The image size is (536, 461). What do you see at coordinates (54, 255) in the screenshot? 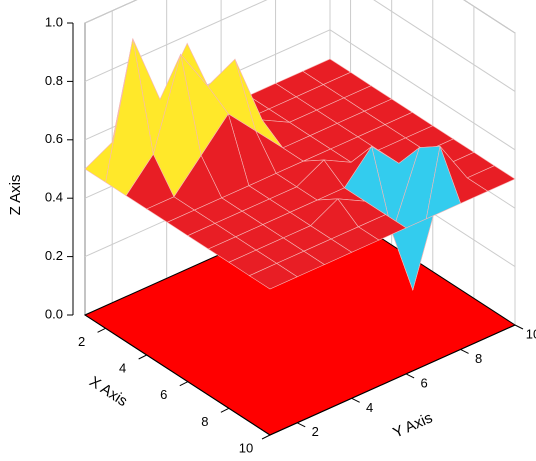
I see `z-tick-label: 0.2` at bounding box center [54, 255].